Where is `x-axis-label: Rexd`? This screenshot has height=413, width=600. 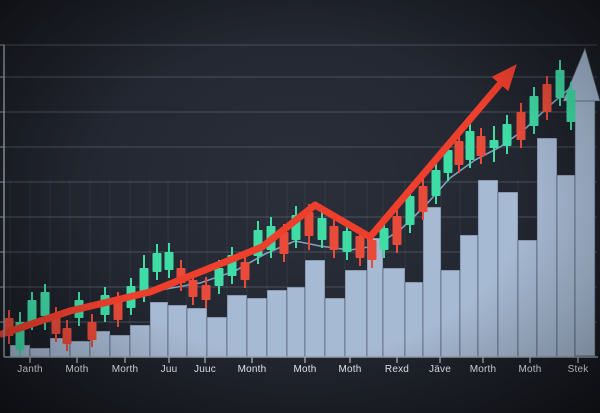
x-axis-label: Rexd is located at coordinates (397, 369).